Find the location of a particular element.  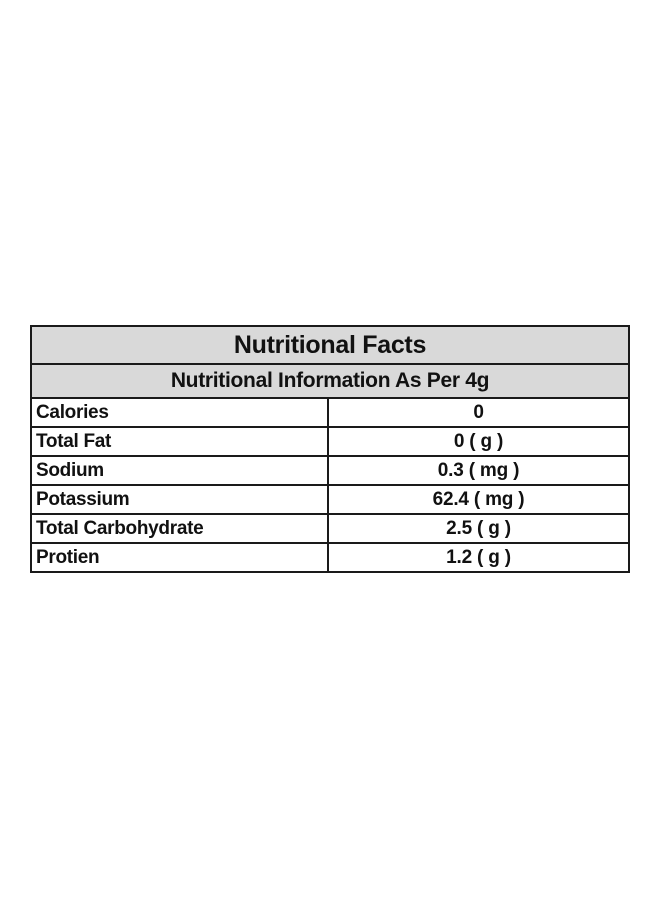

title-row: Nutritional Facts is located at coordinates (330, 345).